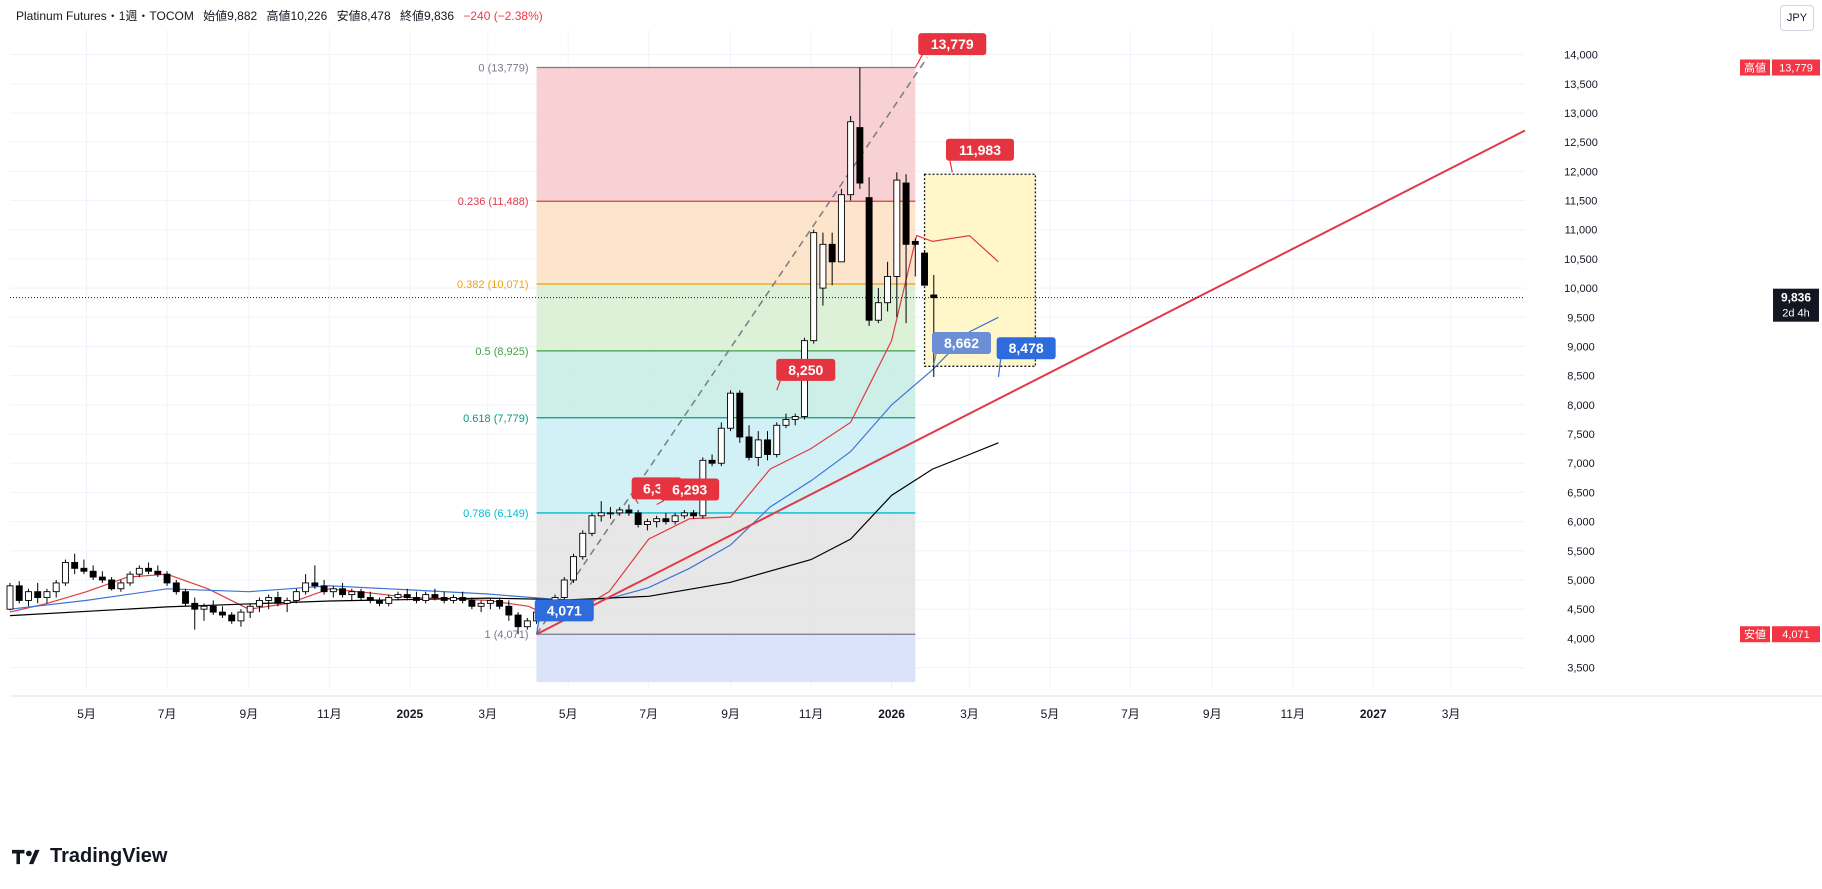 The image size is (1822, 889). I want to click on tradingview-logo: TradingView, so click(89, 856).